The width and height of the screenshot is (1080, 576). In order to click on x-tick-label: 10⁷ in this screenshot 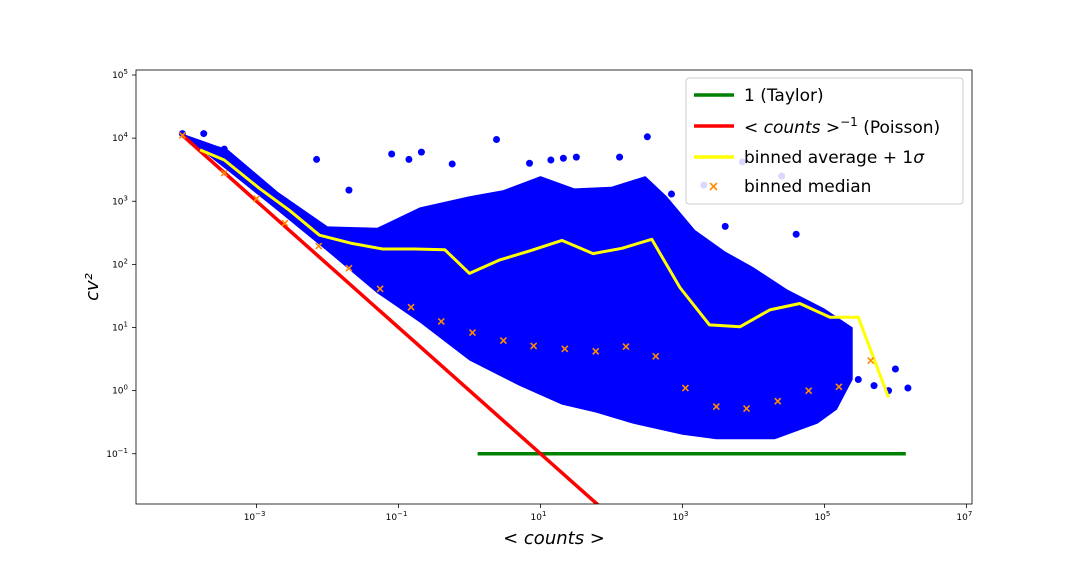, I will do `click(964, 516)`.